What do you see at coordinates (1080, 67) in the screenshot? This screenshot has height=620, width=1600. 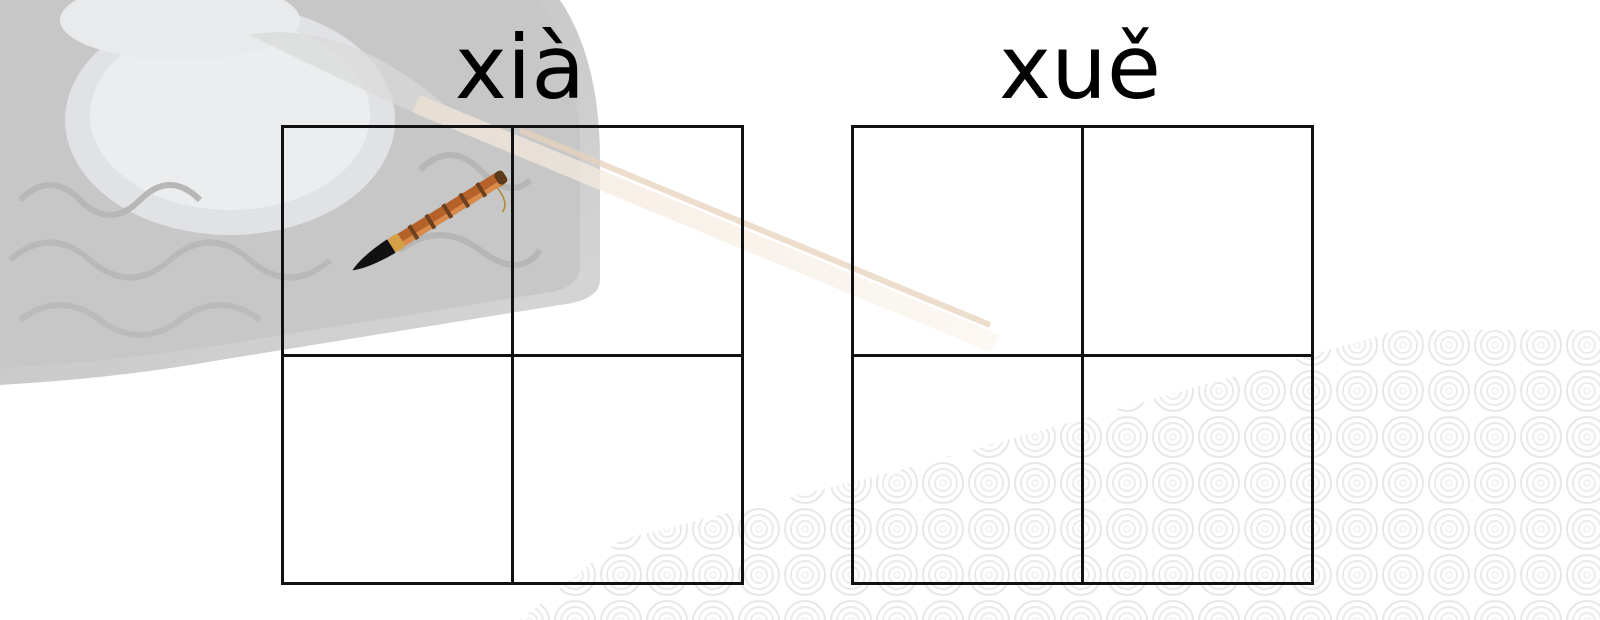 I see `pinyin-label: xuě` at bounding box center [1080, 67].